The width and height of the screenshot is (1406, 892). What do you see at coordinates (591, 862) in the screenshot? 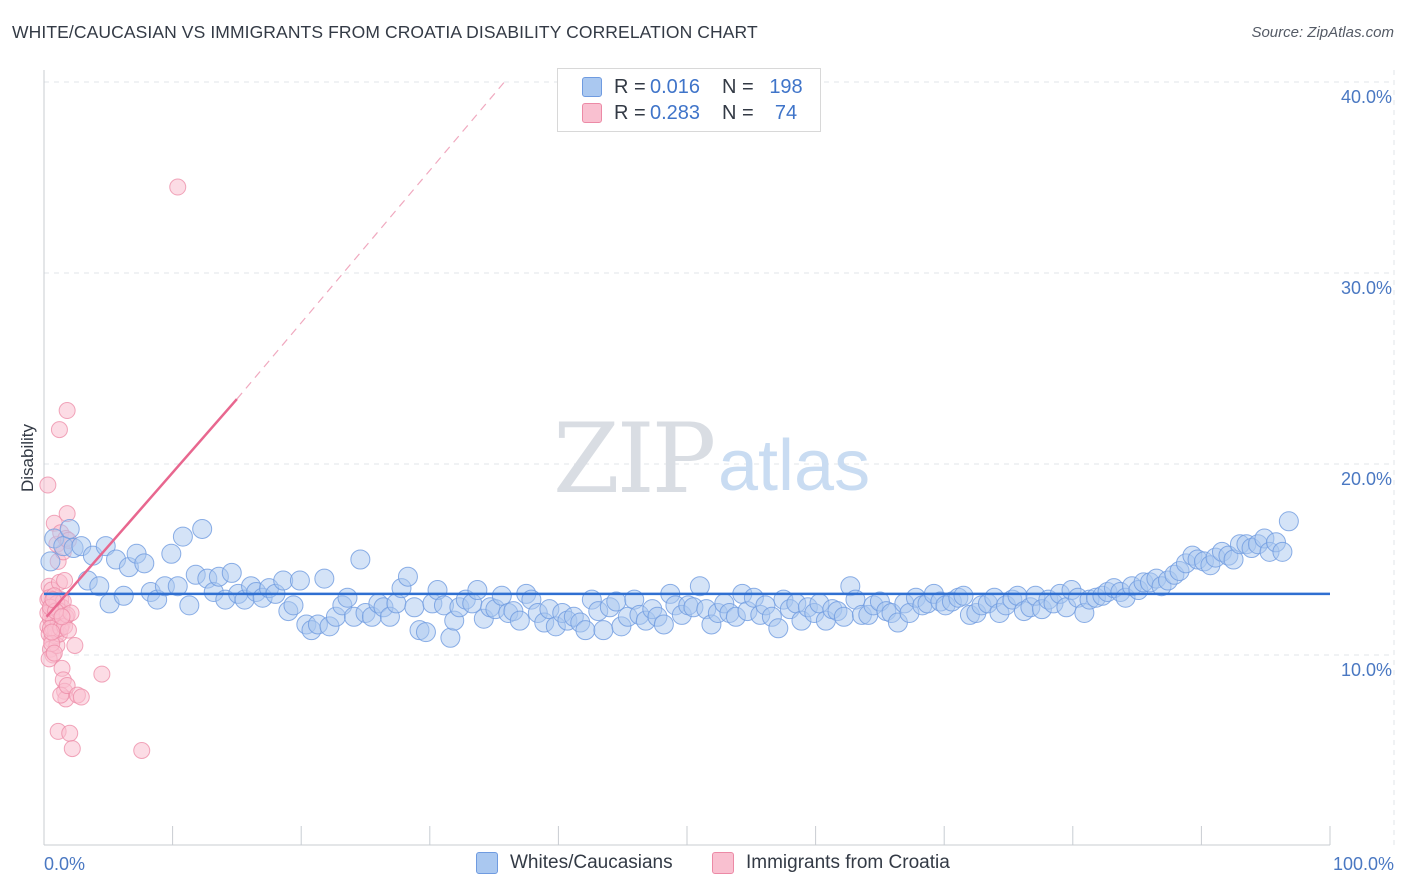
I see `bottom-legend-label: Whites/Caucasians` at bounding box center [591, 862].